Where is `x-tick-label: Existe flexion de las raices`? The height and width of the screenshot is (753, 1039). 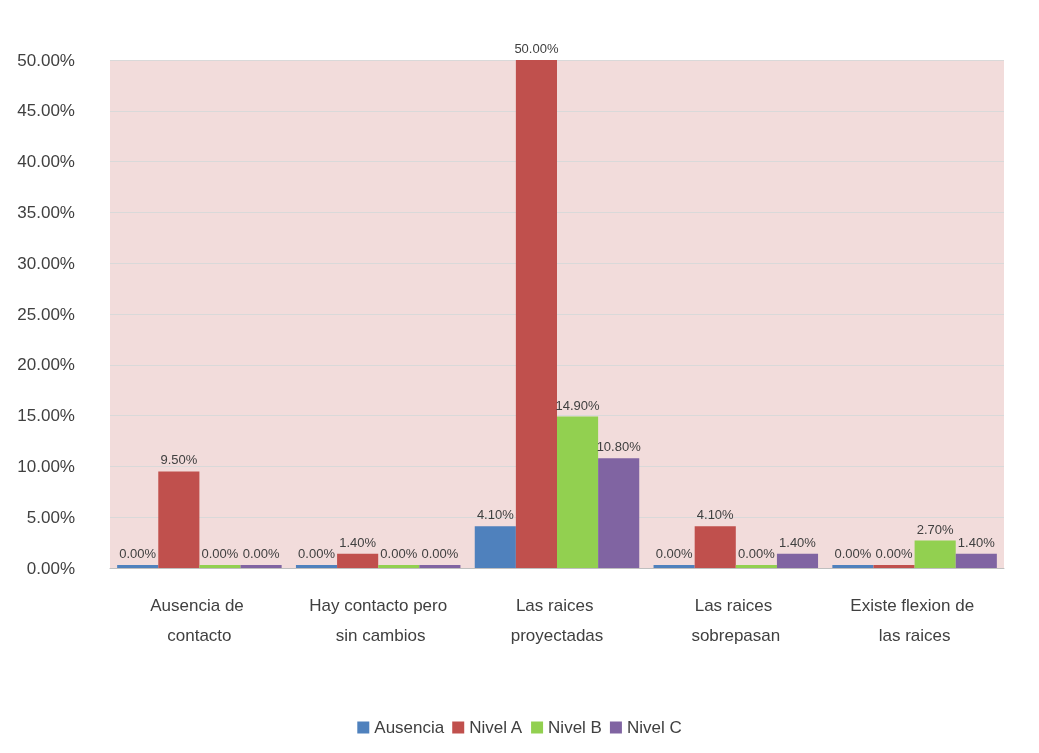 x-tick-label: Existe flexion de las raices is located at coordinates (914, 620).